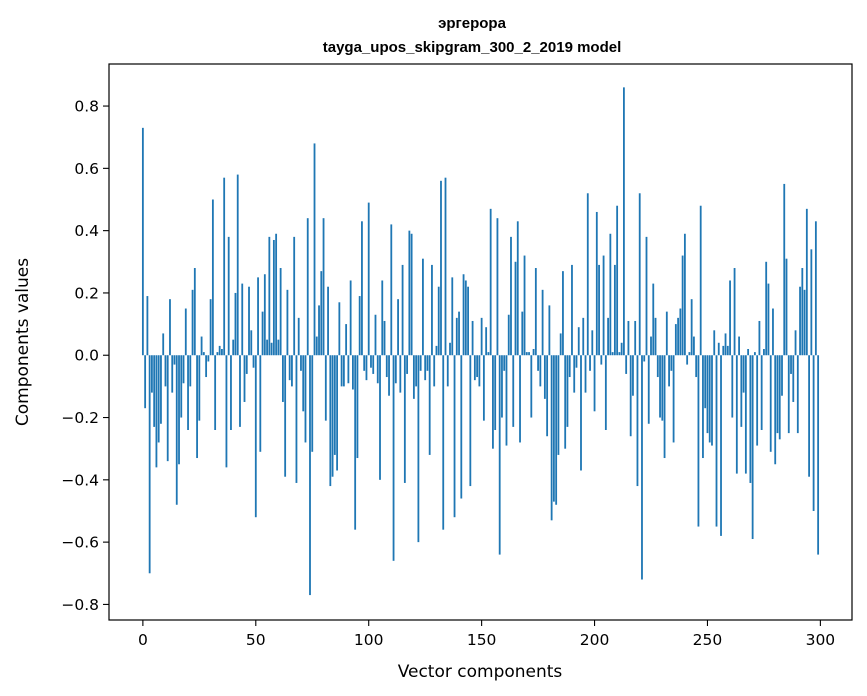 The height and width of the screenshot is (696, 867). What do you see at coordinates (821, 640) in the screenshot?
I see `x-tick-label: 300` at bounding box center [821, 640].